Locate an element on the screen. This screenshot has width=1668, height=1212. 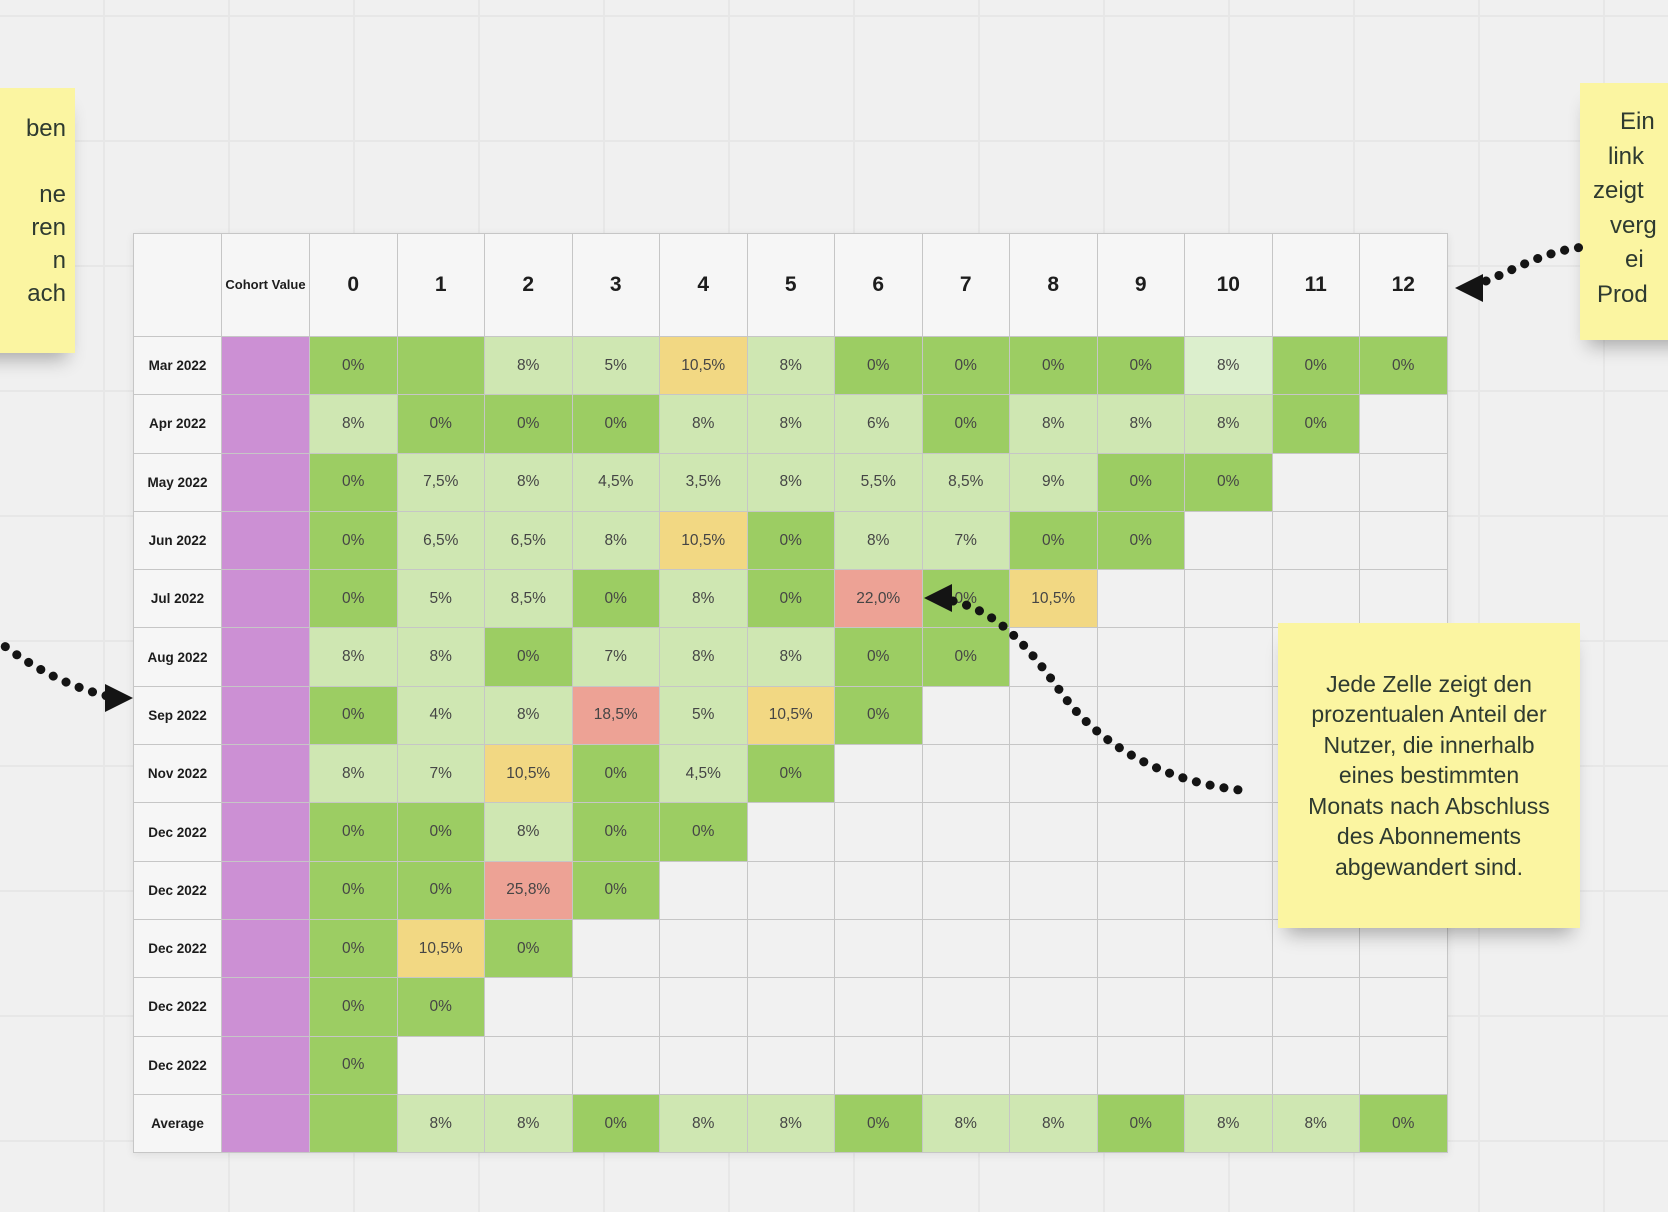
table-corner-cell is located at coordinates (177, 285).